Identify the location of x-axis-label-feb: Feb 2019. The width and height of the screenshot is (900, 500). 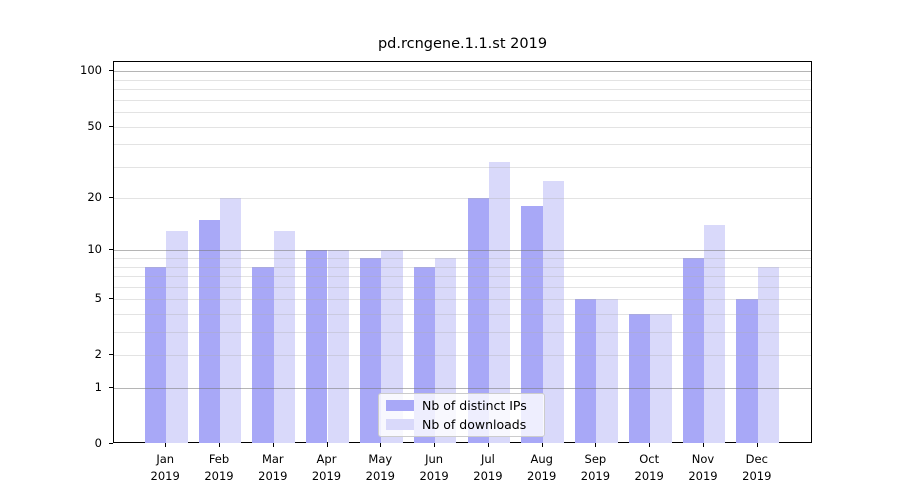
(219, 467).